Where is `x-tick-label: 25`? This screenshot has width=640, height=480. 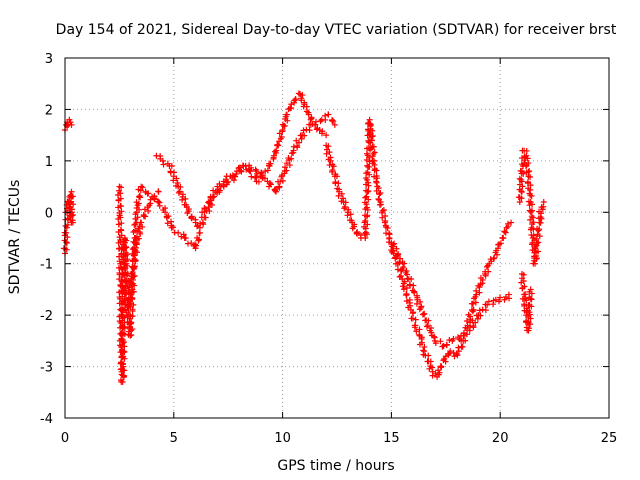 x-tick-label: 25 is located at coordinates (609, 438).